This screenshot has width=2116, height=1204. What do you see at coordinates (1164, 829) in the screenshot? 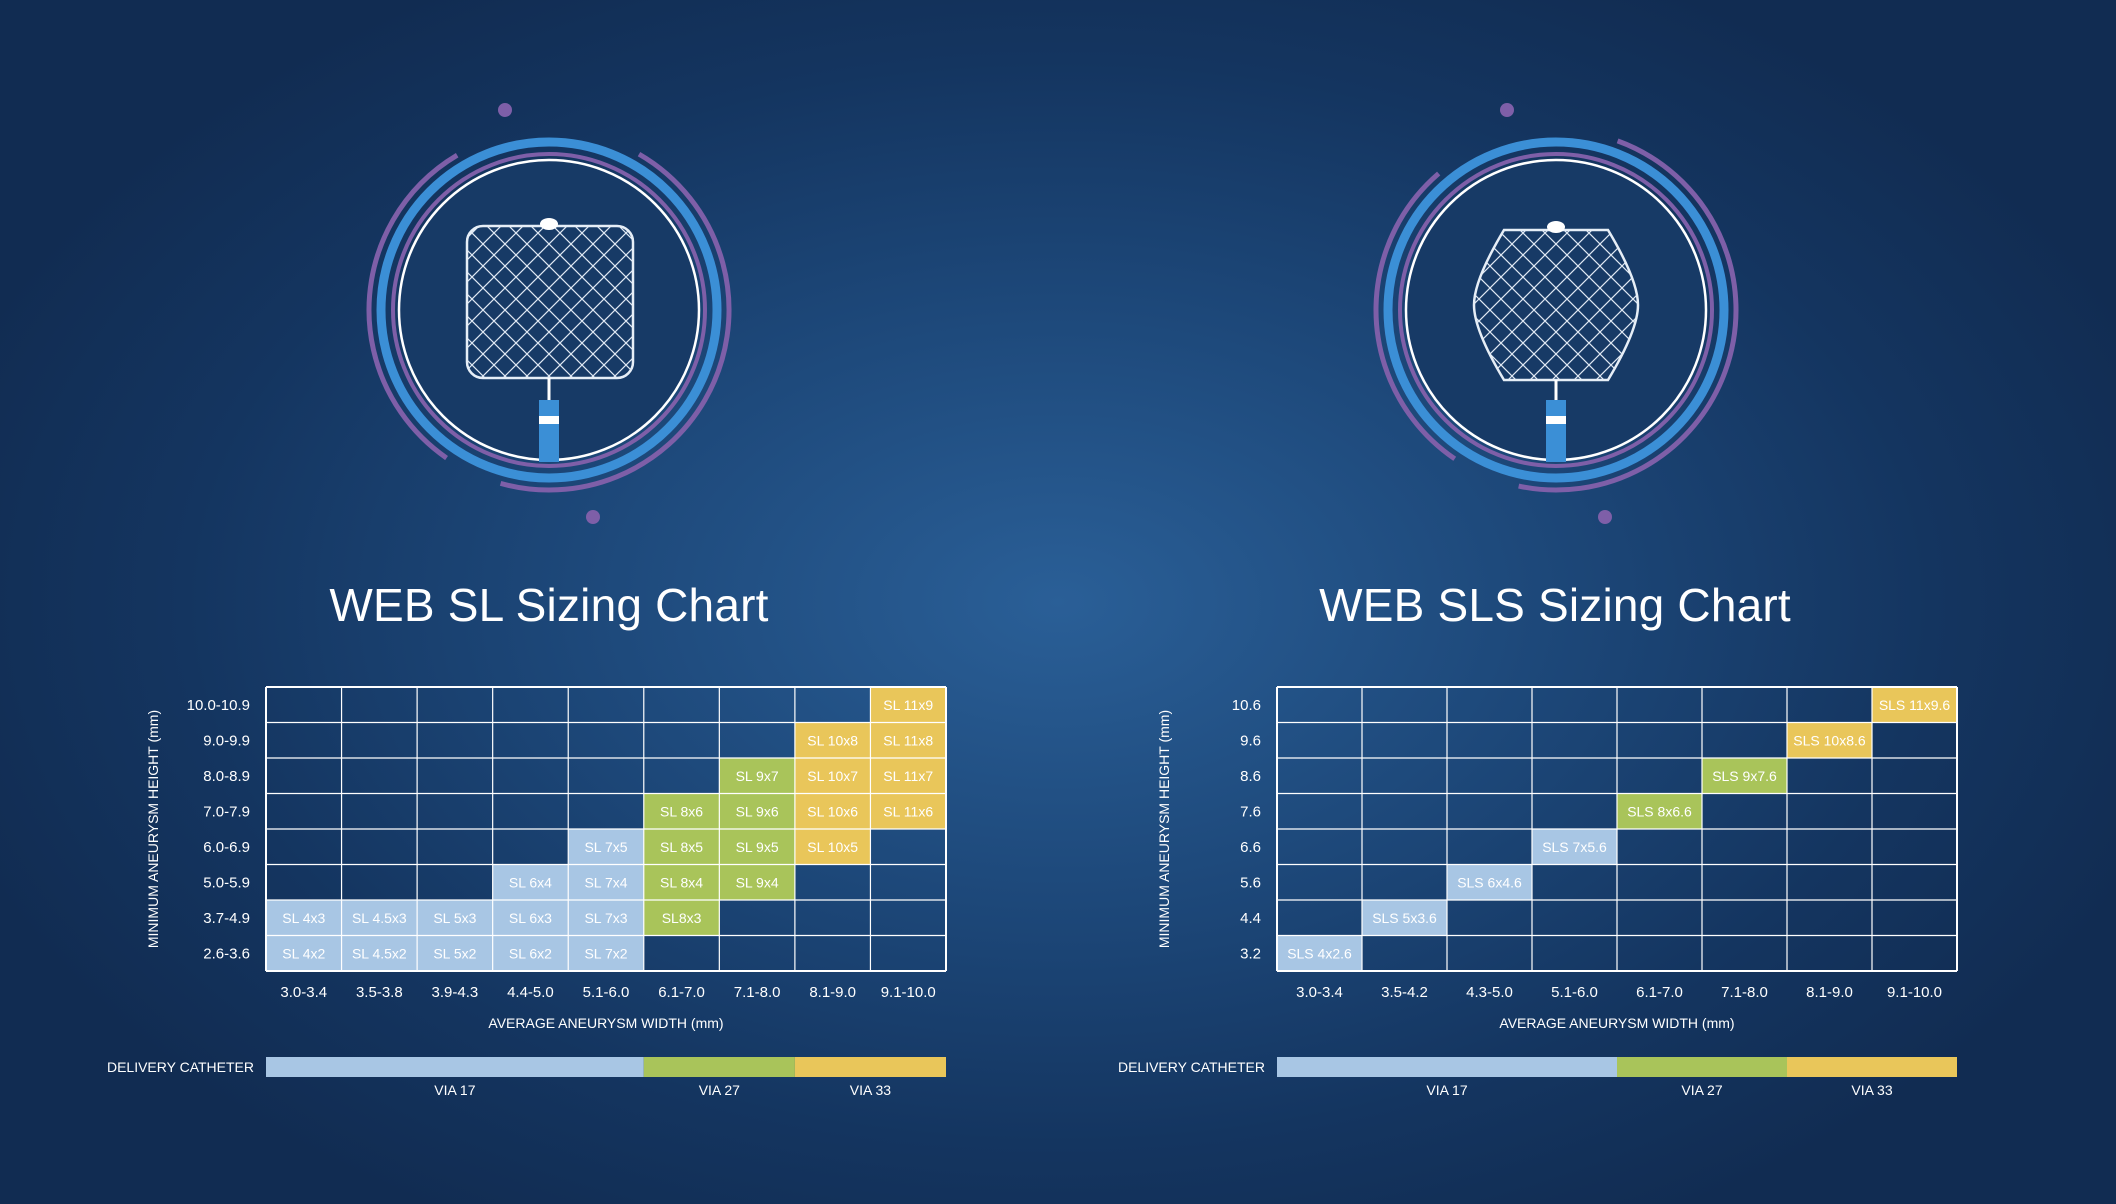
I see `y-axis-label: MINIMUM ANEURYSM HEIGHT (mm)` at bounding box center [1164, 829].